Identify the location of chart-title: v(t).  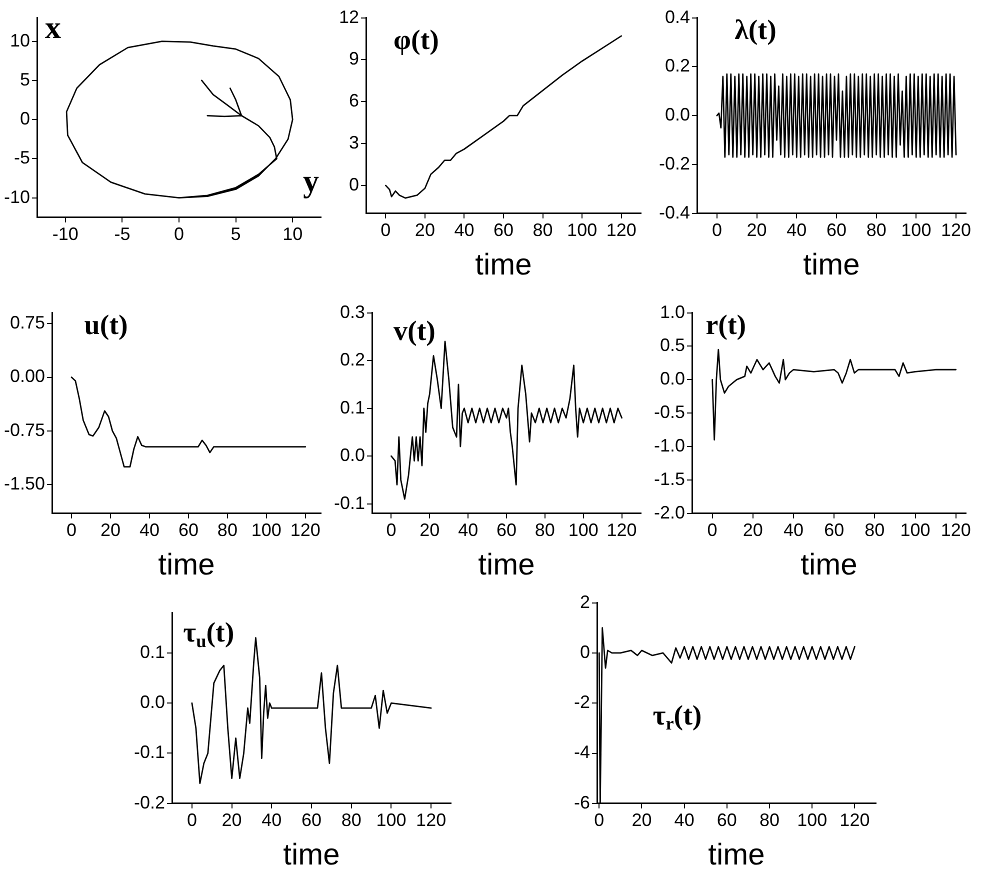
(415, 332).